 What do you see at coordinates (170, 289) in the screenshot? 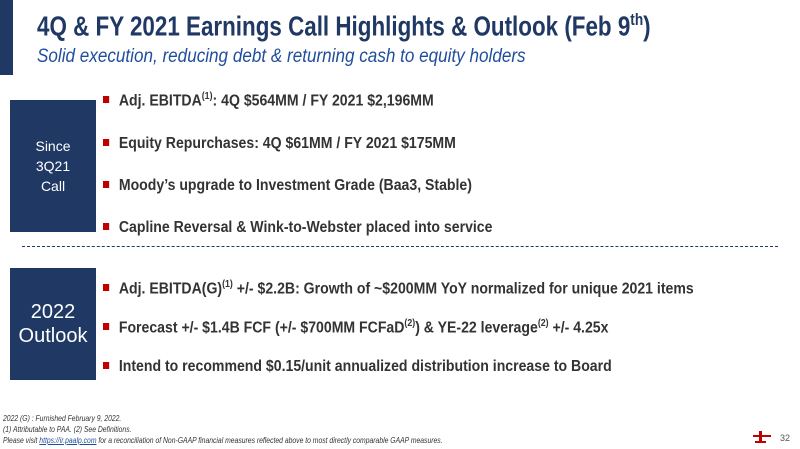
I see `text-run: Adj. EBITDA(G)` at bounding box center [170, 289].